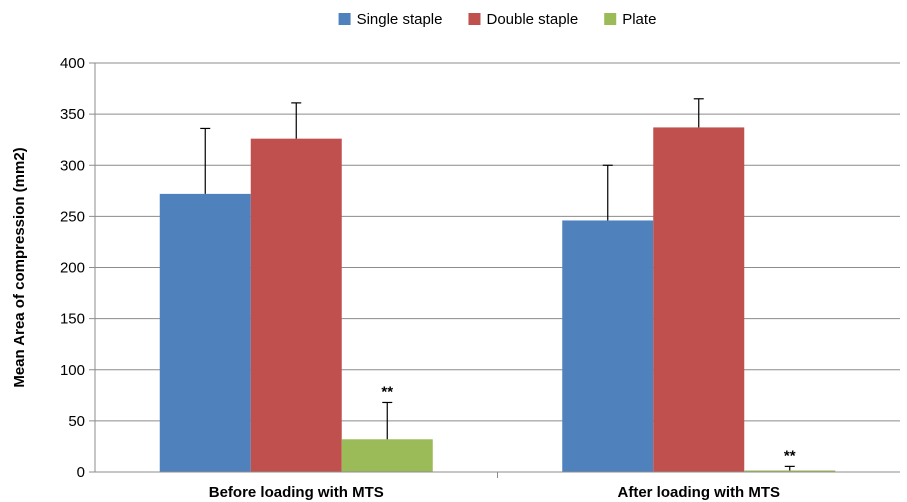 Image resolution: width=907 pixels, height=502 pixels. Describe the element at coordinates (76, 421) in the screenshot. I see `y-tick-label: 50` at that location.